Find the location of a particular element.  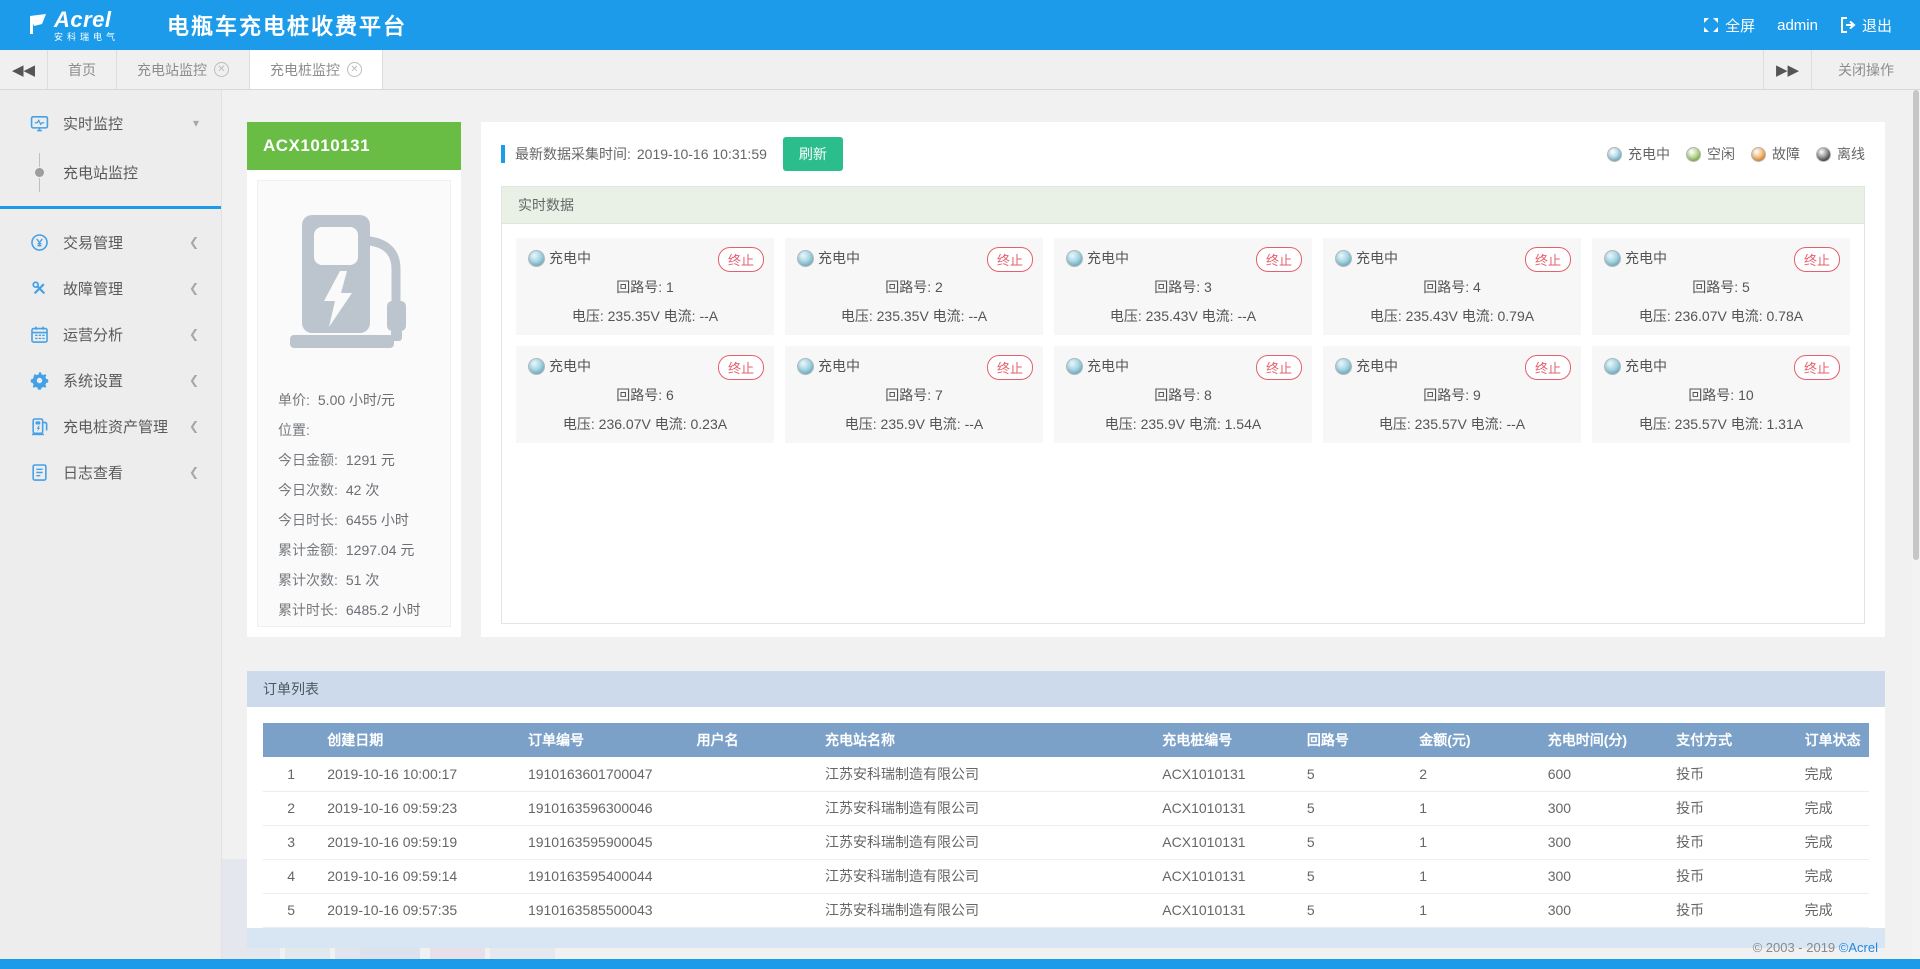

realtime-data-title: 实时数据 is located at coordinates (1183, 205).